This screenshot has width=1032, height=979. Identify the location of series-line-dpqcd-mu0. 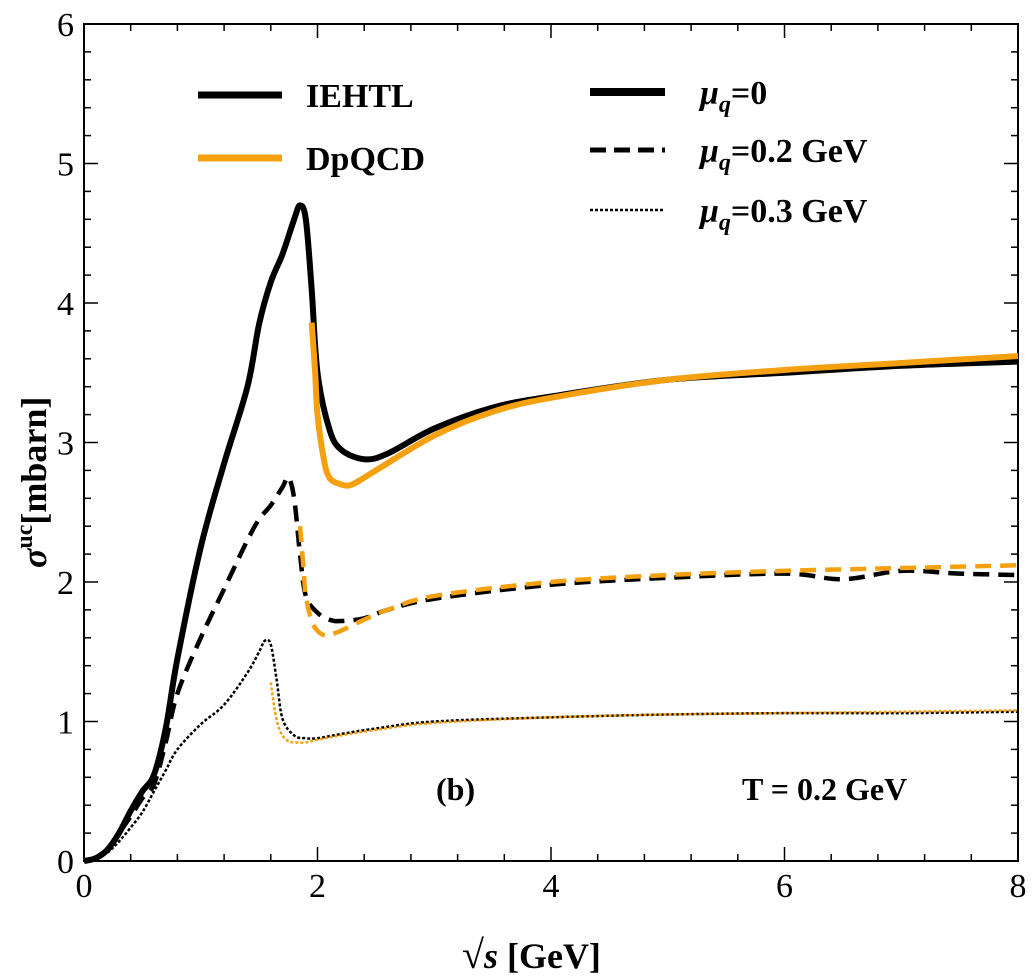
(663, 405).